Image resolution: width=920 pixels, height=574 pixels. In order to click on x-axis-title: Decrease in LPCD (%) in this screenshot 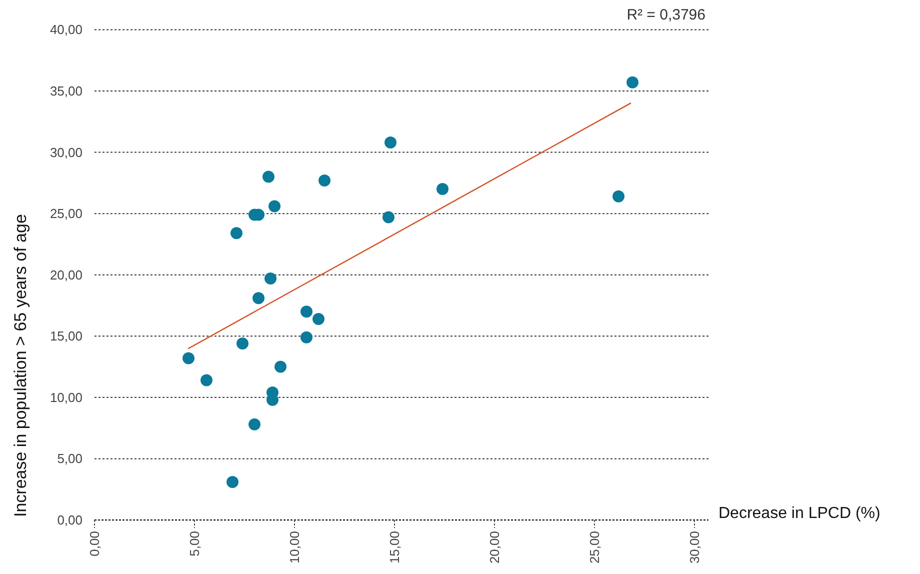, I will do `click(799, 513)`.